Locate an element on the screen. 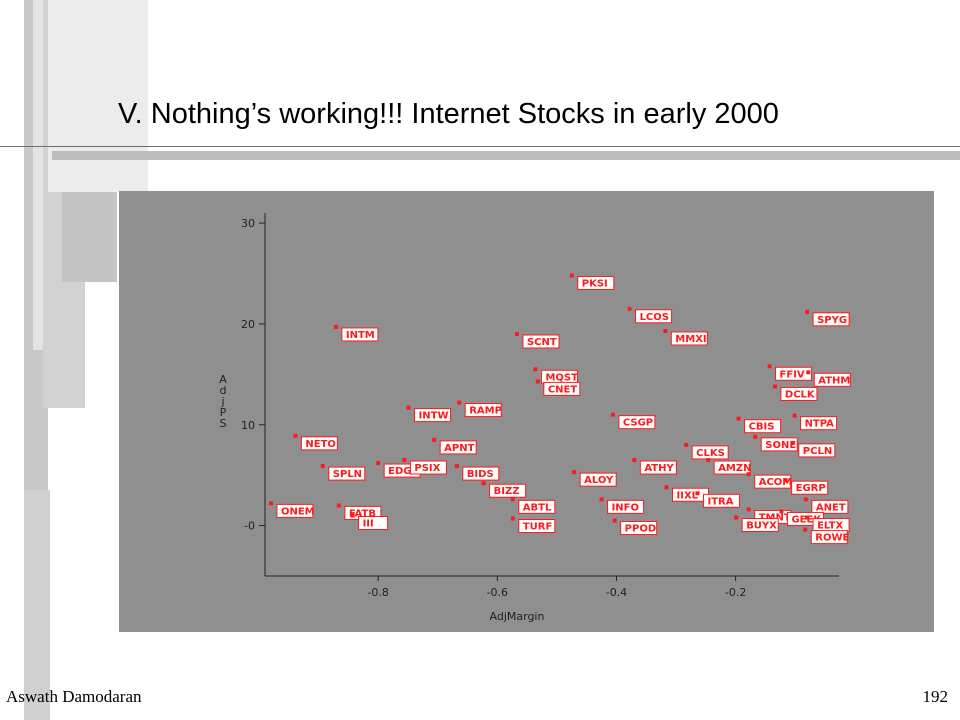 The image size is (960, 720). point-label: FATB is located at coordinates (362, 513).